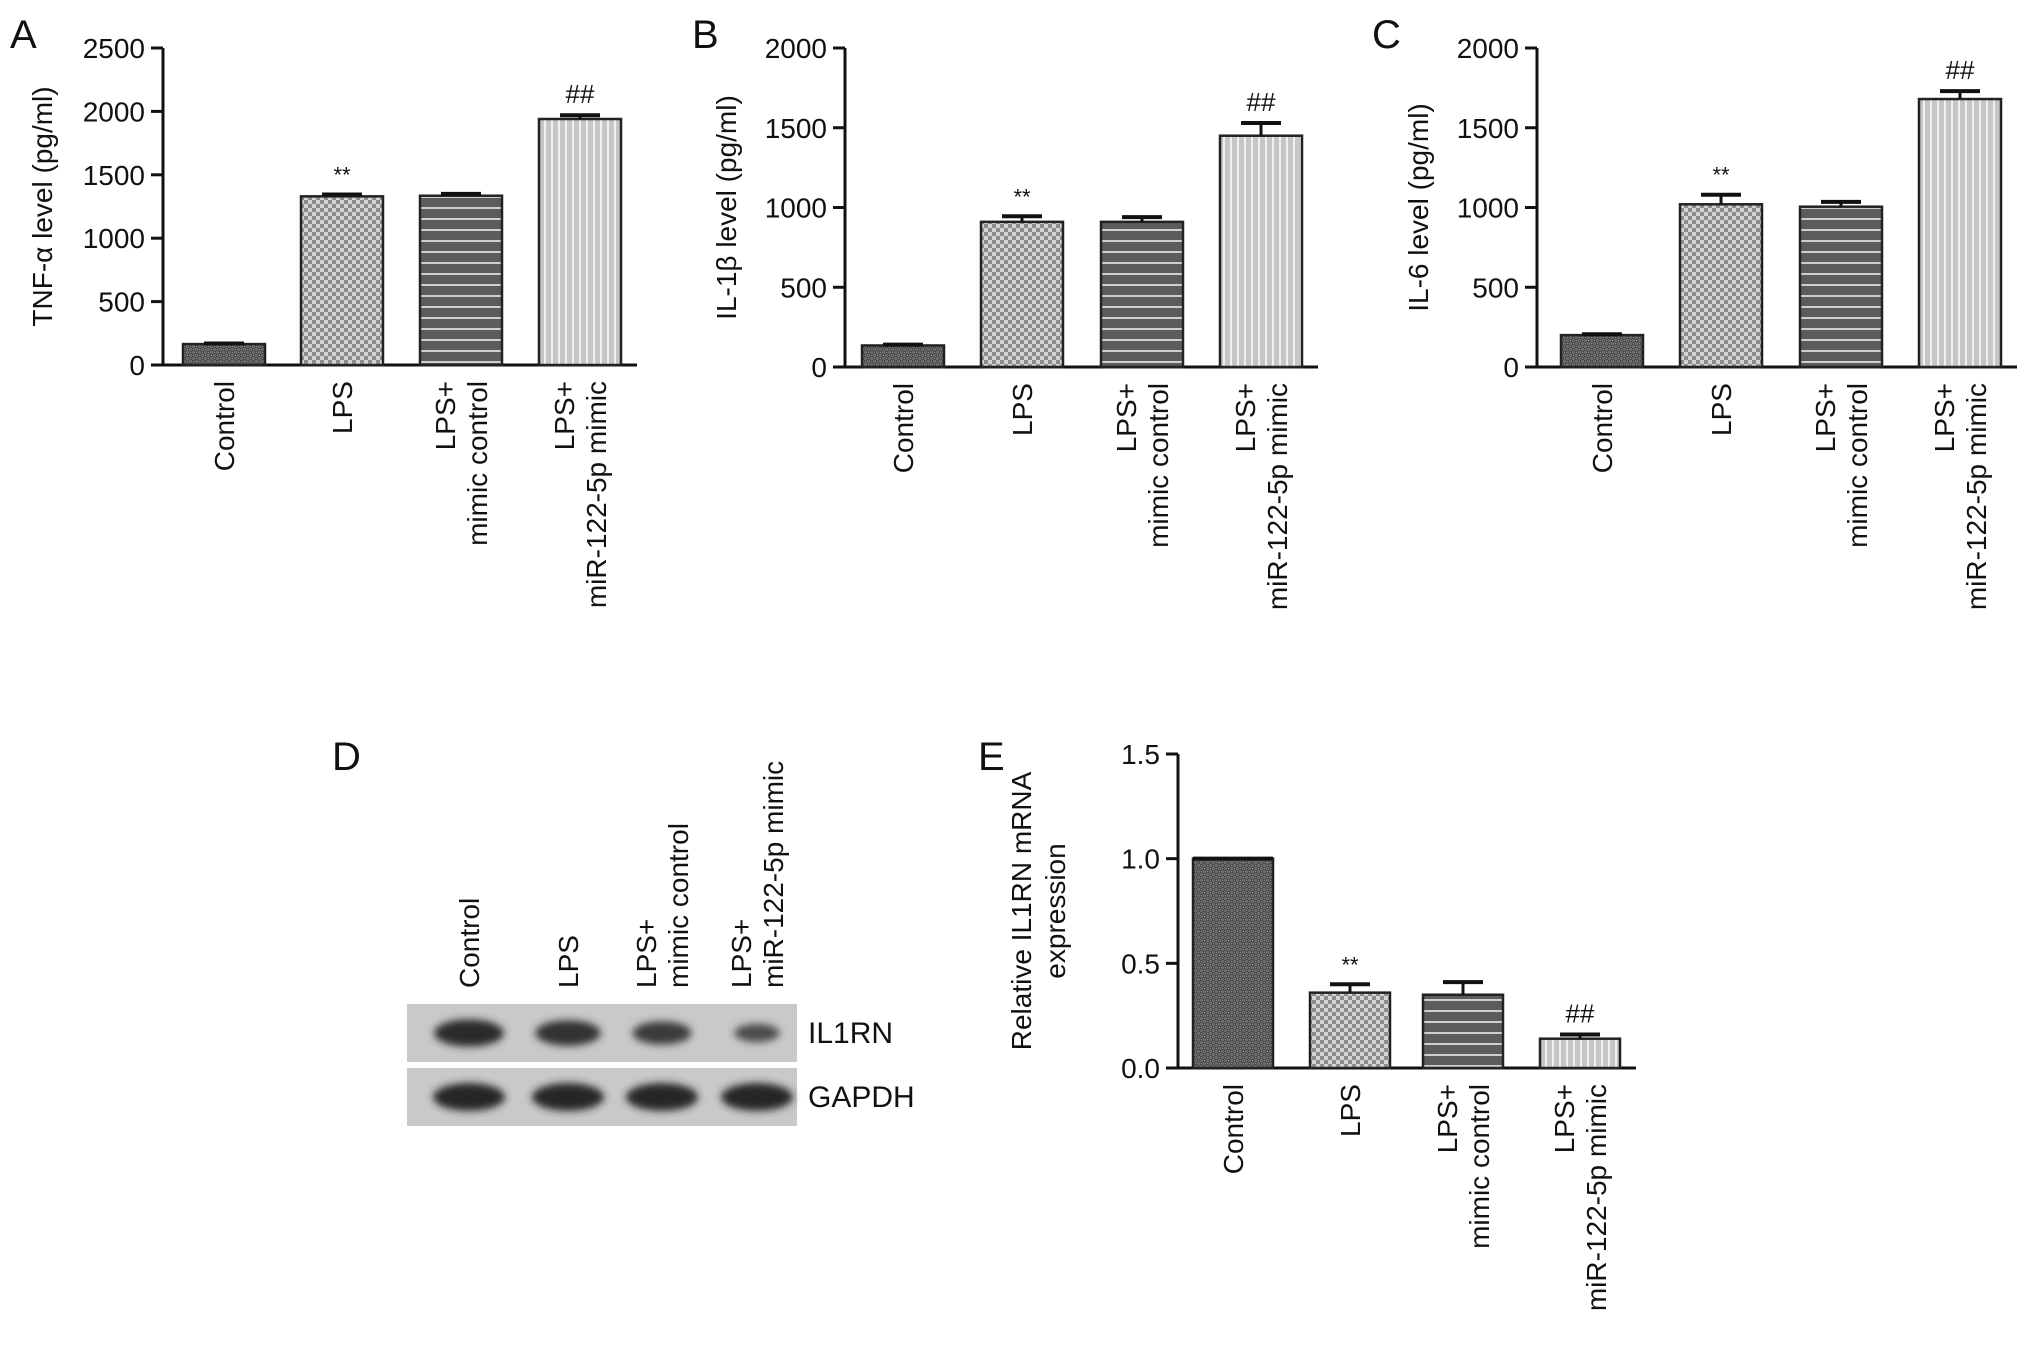  I want to click on blot-row-label: GAPDH, so click(861, 1097).